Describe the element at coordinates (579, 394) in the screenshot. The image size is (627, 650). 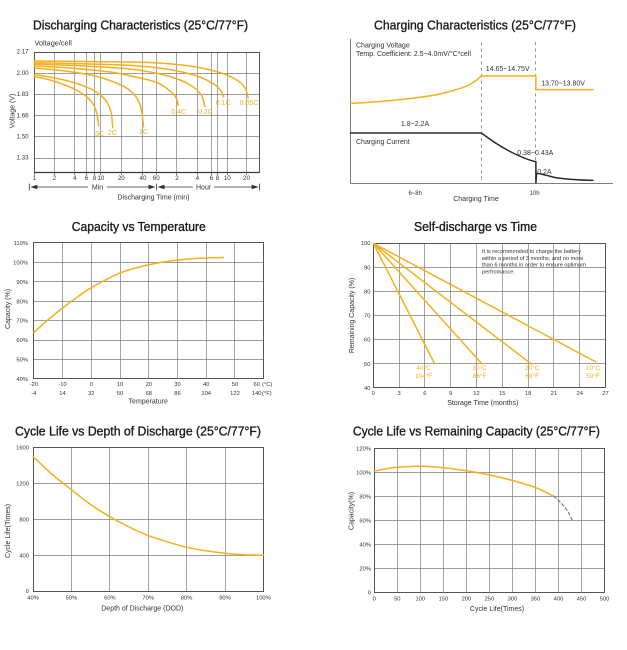
I see `svg-text: 24` at that location.